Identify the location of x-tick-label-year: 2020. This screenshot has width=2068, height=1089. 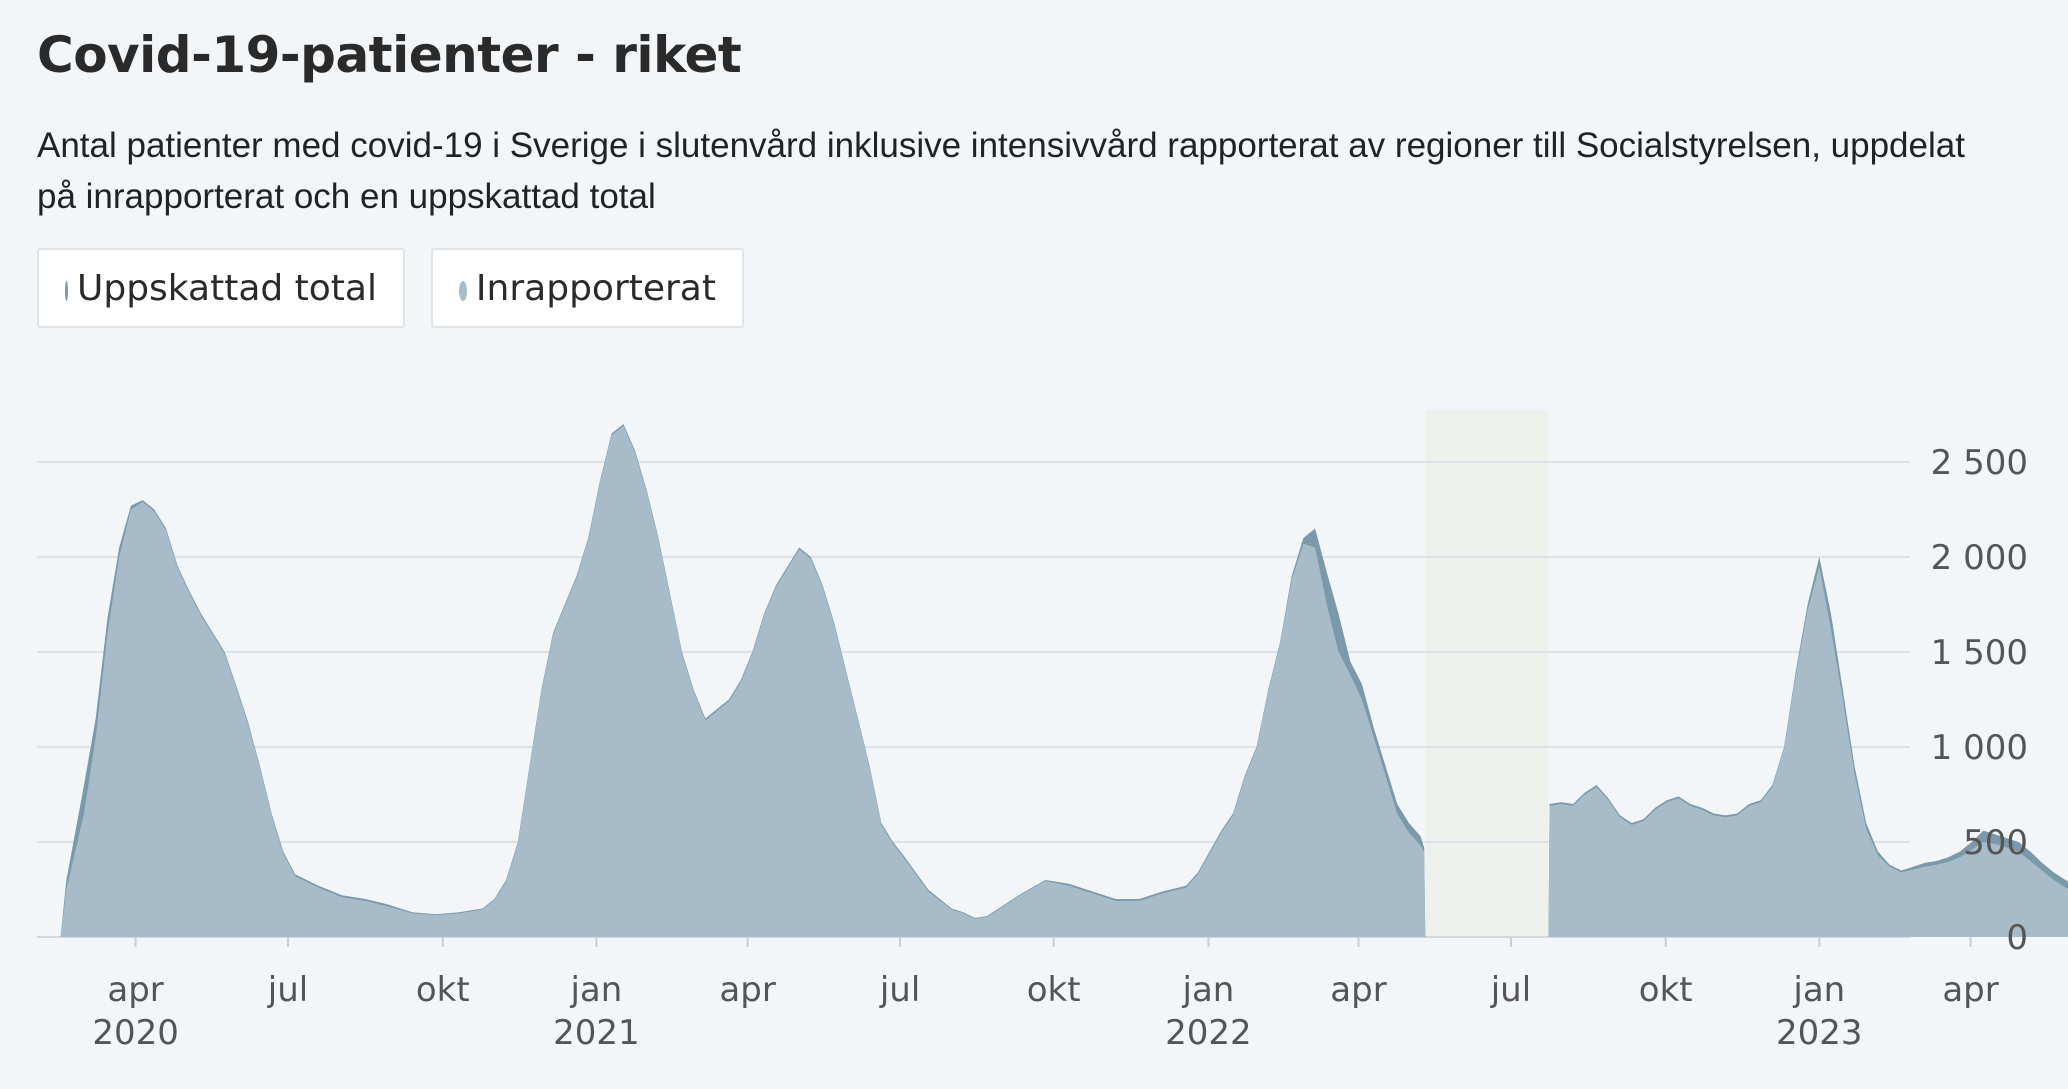
(135, 1033).